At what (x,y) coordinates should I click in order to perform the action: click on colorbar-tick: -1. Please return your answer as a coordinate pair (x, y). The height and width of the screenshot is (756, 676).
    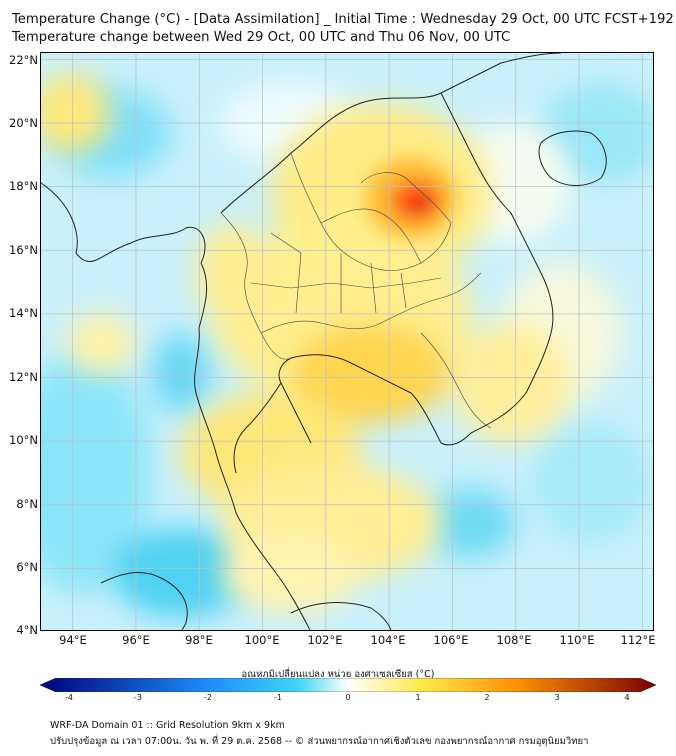
    Looking at the image, I should click on (278, 697).